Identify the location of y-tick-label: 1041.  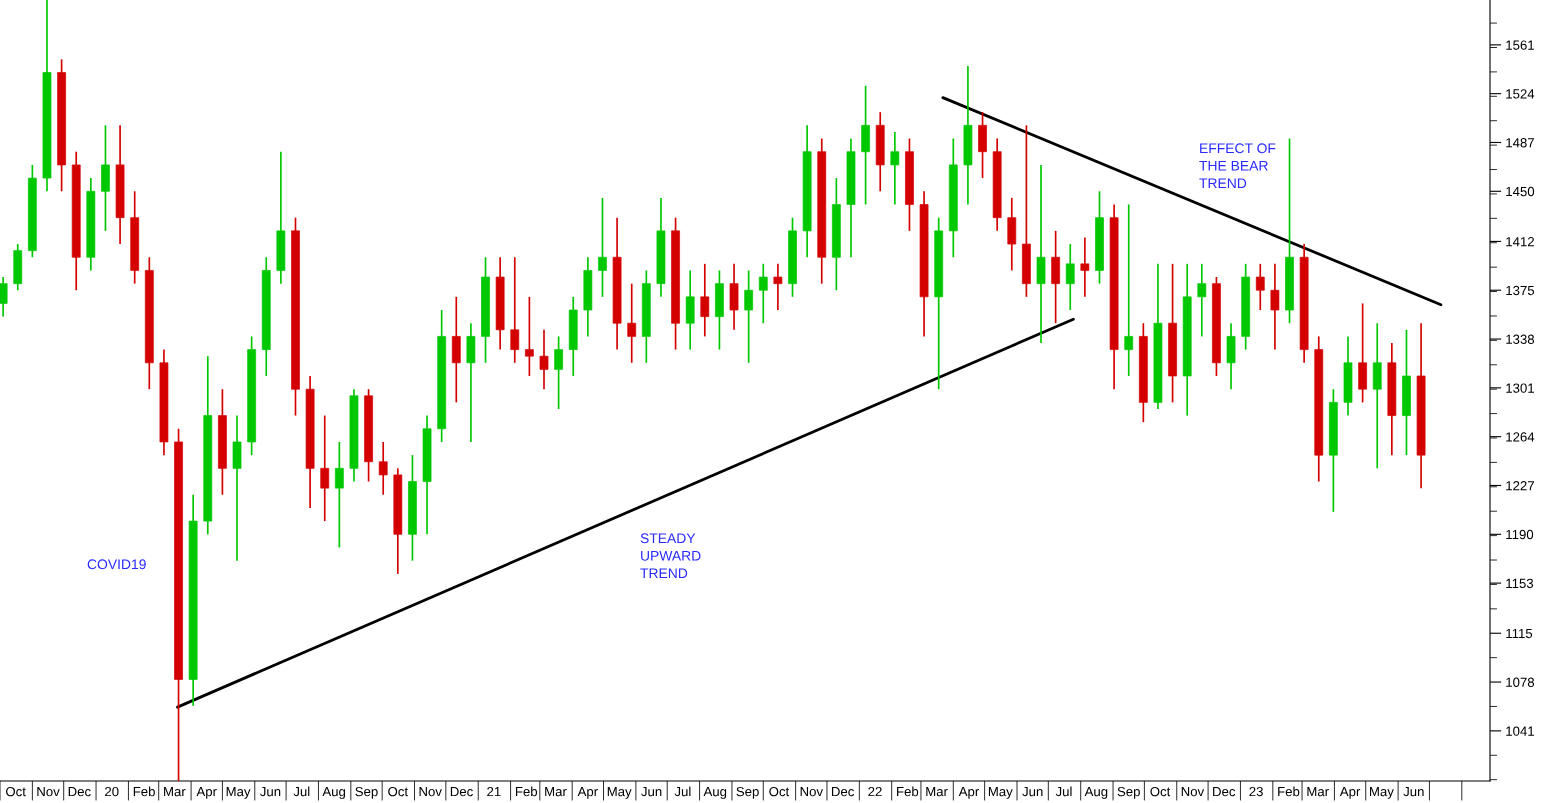
(1520, 731).